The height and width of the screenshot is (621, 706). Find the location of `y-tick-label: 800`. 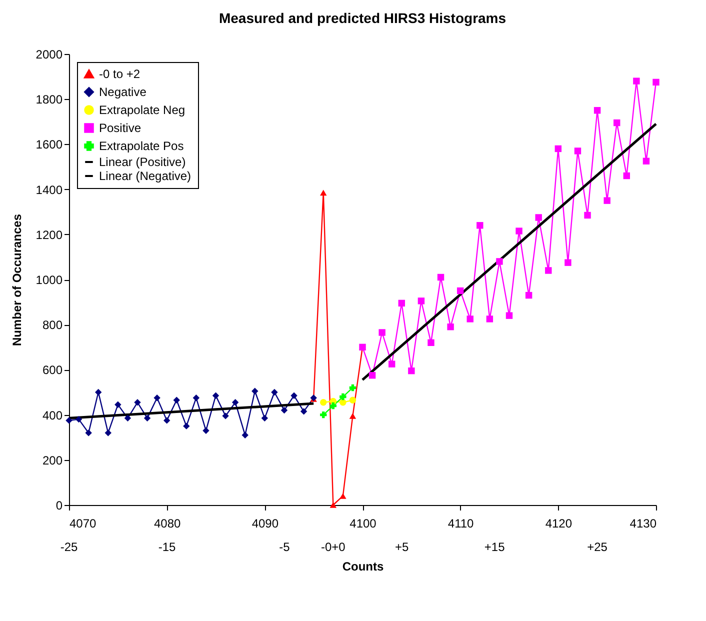

y-tick-label: 800 is located at coordinates (52, 325).